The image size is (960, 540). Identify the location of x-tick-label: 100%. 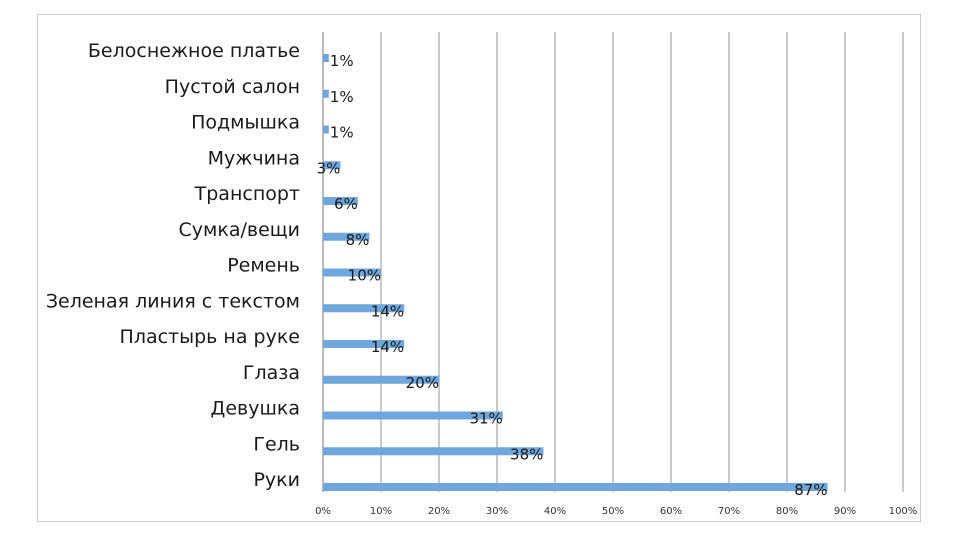
(903, 511).